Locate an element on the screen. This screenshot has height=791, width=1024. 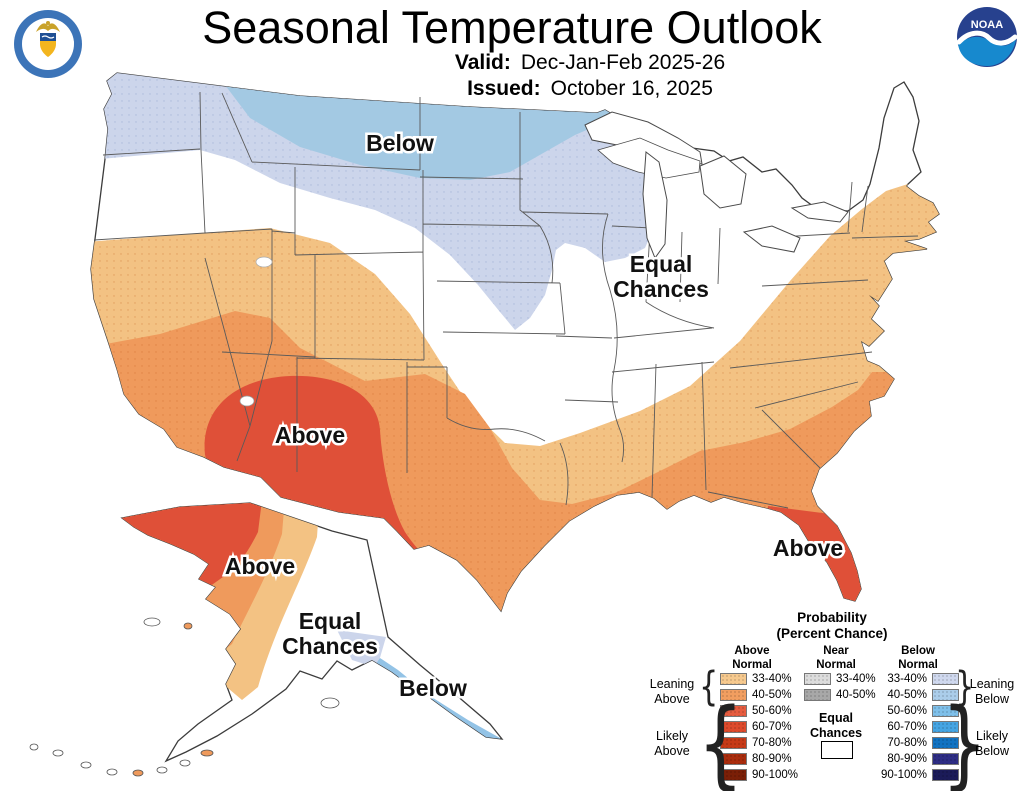
lake-superior is located at coordinates (643, 138).